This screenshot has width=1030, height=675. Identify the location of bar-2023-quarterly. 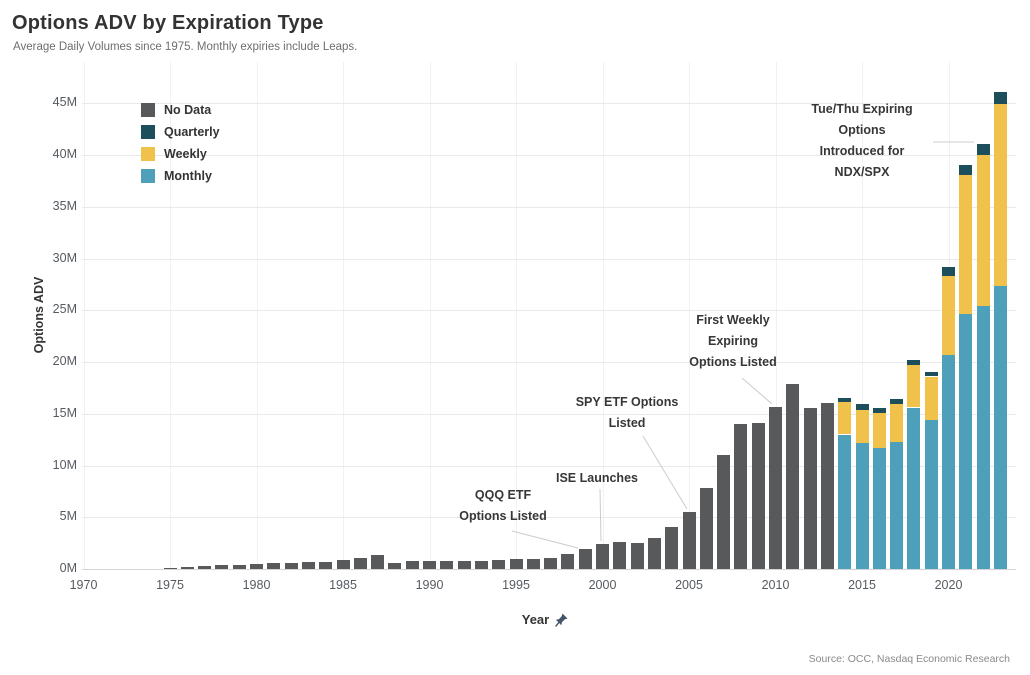
(1000, 98).